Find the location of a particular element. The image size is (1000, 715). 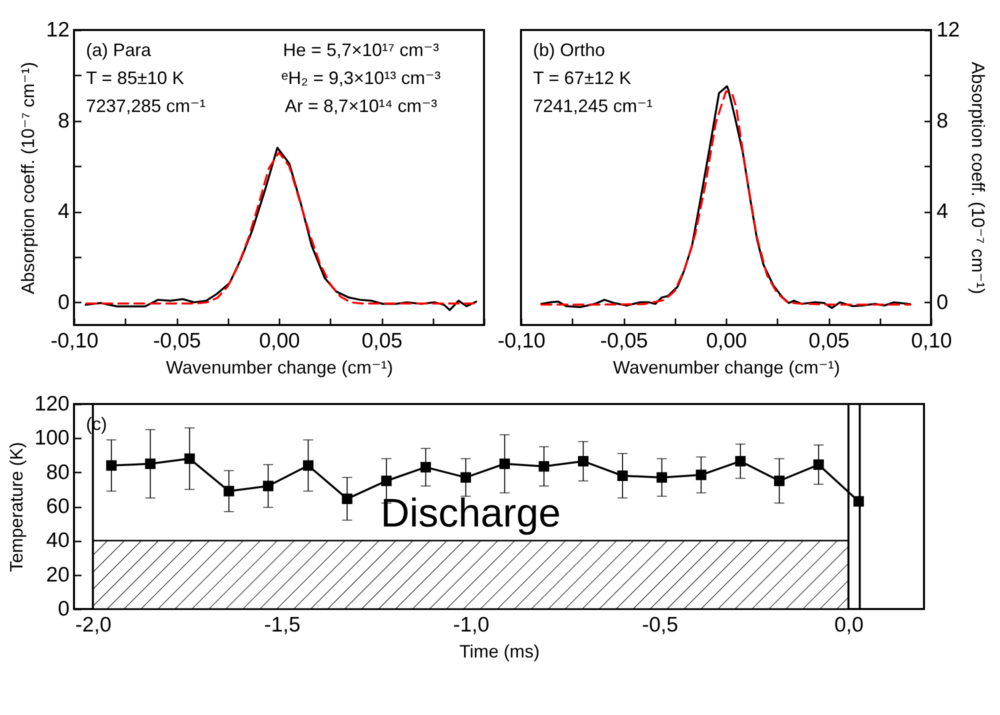

y-tick-label: 60 is located at coordinates (58, 506).